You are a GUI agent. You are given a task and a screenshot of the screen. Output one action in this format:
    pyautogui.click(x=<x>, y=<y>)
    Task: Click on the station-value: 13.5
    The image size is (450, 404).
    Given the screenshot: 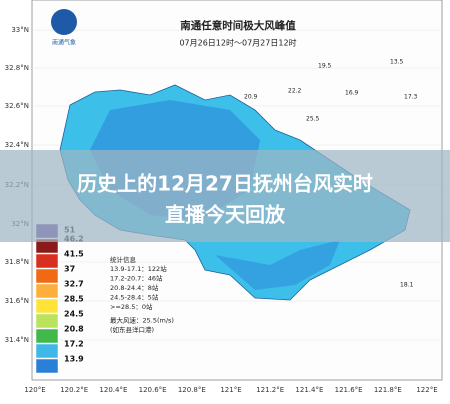 What is the action you would take?
    pyautogui.click(x=397, y=62)
    